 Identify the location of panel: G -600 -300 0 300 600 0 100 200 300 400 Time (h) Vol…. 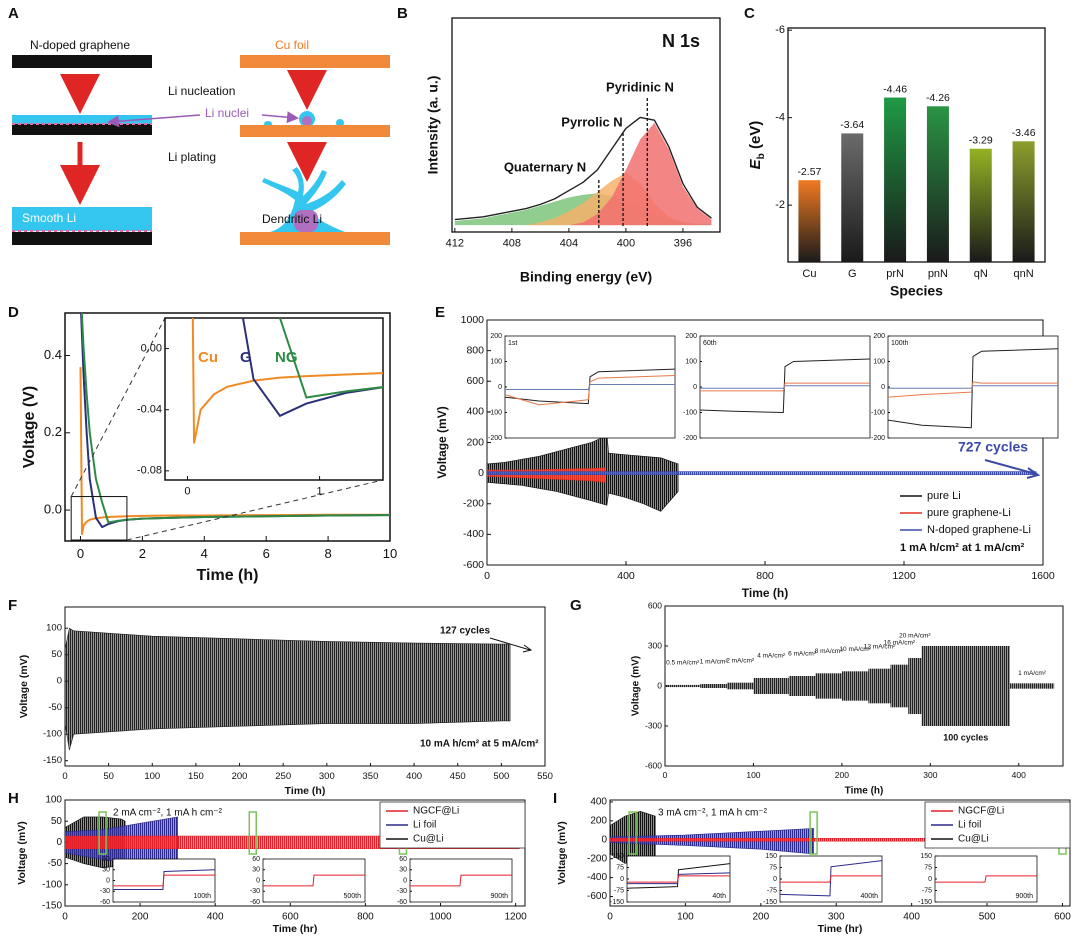
(817, 697).